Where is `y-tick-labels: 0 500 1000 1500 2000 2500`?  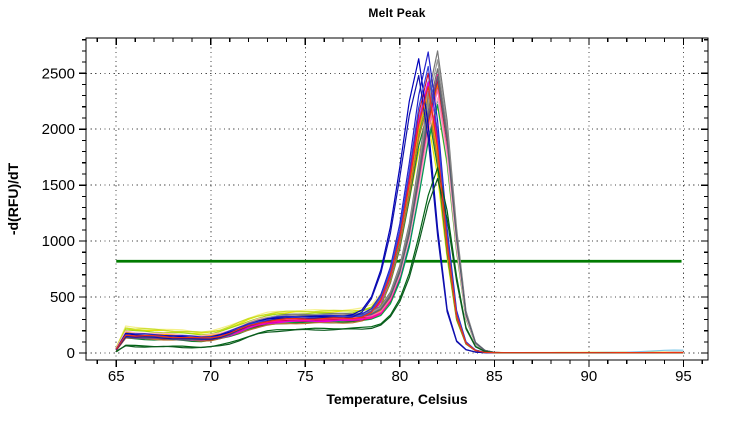 y-tick-labels: 0 500 1000 1500 2000 2500 is located at coordinates (58, 213).